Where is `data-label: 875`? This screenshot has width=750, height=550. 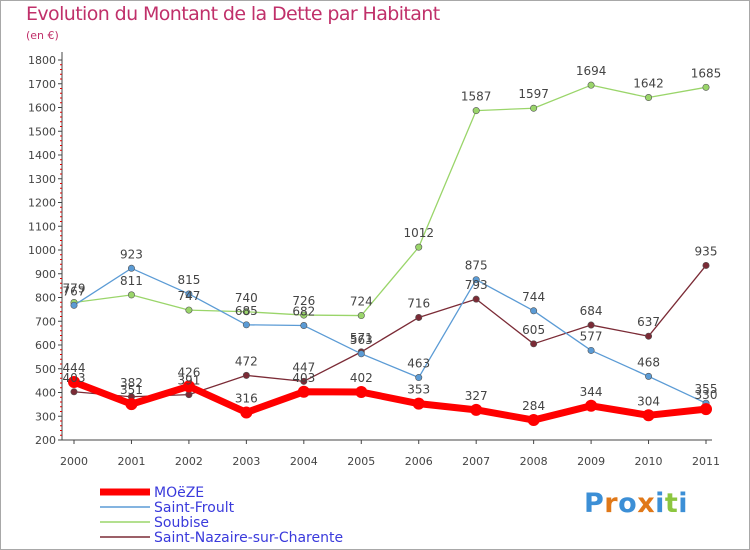 data-label: 875 is located at coordinates (476, 266).